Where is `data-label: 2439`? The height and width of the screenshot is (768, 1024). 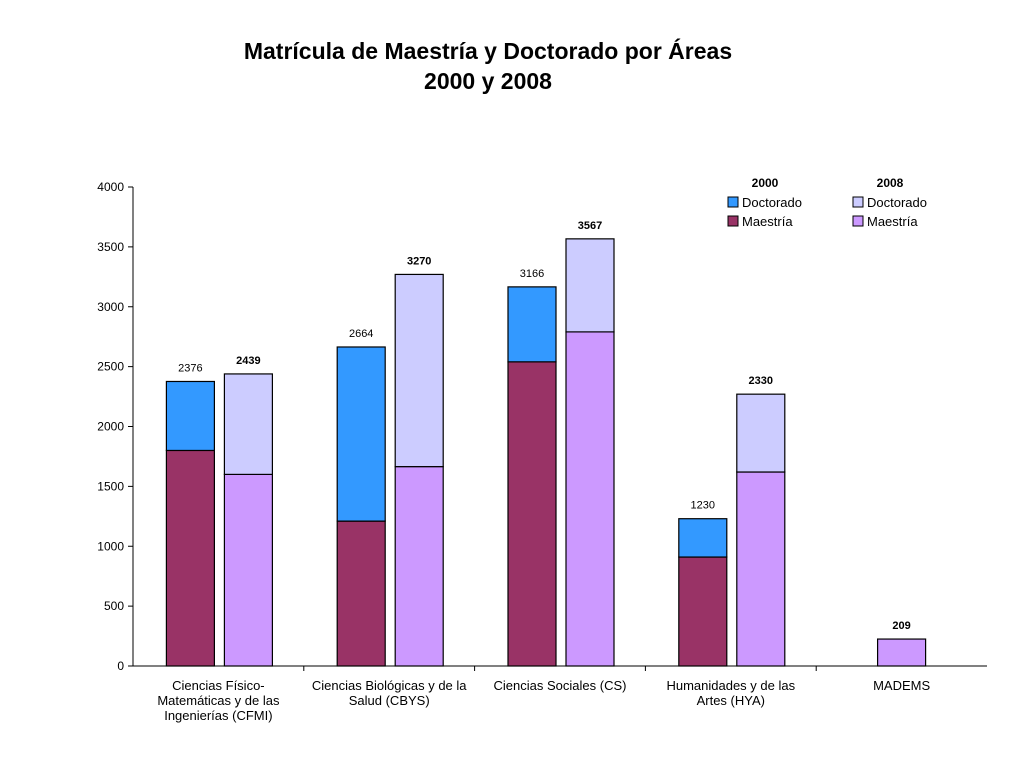
data-label: 2439 is located at coordinates (248, 361).